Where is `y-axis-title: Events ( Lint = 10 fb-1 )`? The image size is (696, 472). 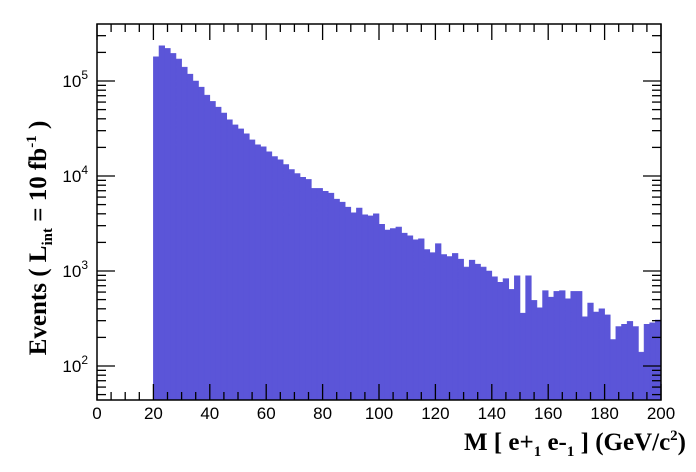 y-axis-title: Events ( Lint = 10 fb-1 ) is located at coordinates (40, 238).